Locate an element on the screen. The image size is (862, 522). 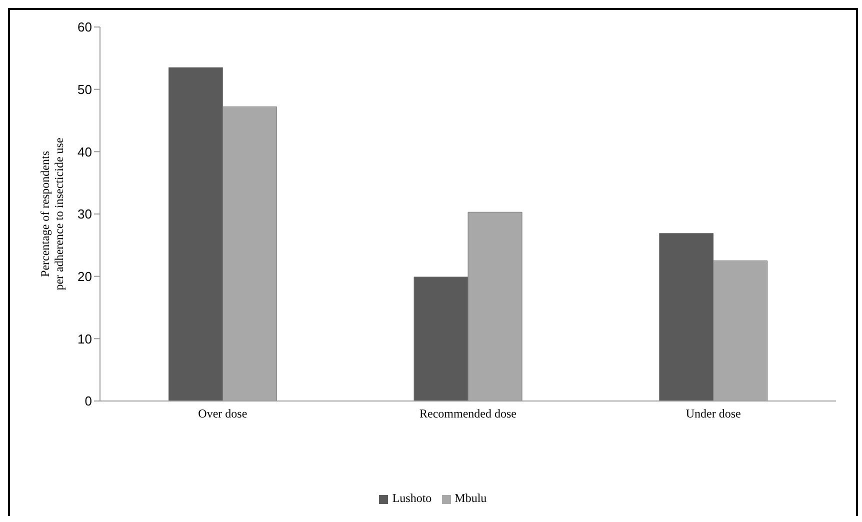
y-tick-label: 20 is located at coordinates (85, 276).